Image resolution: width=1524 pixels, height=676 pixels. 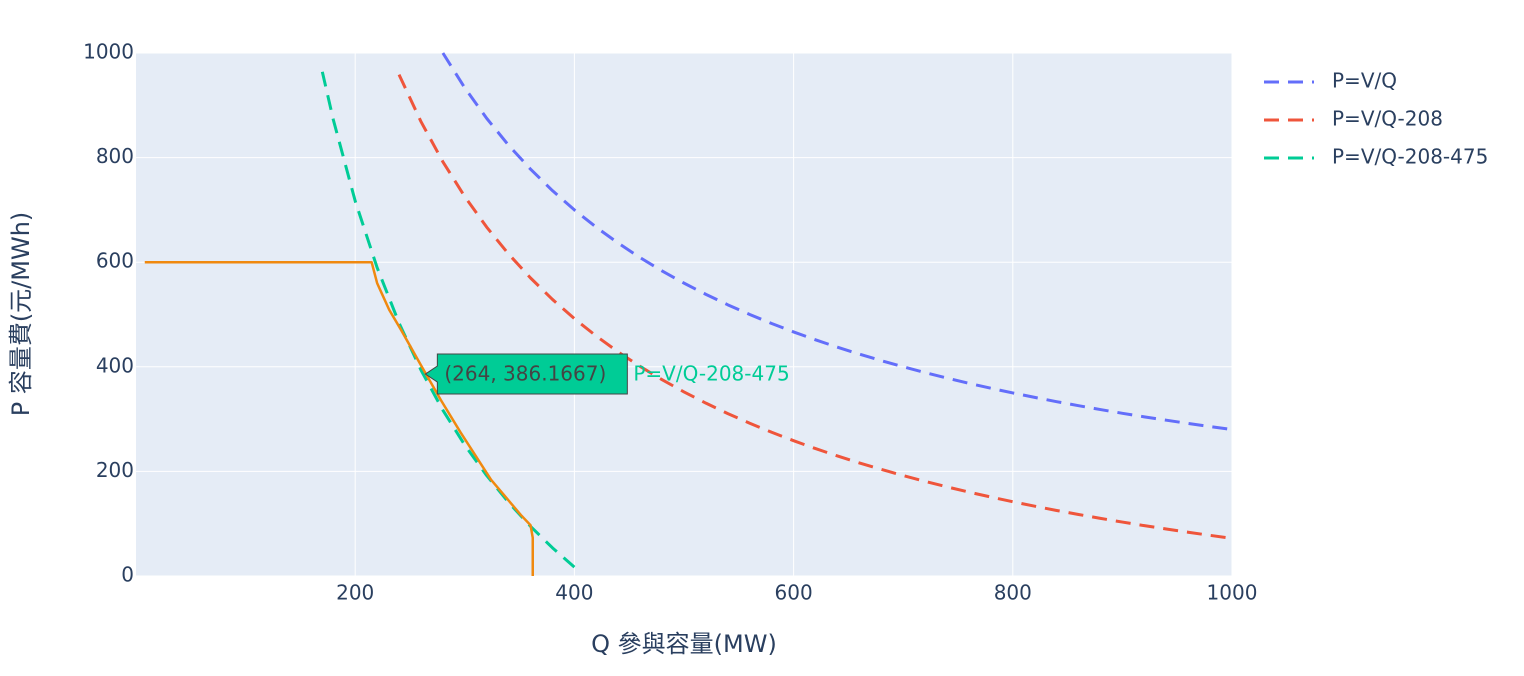 I want to click on legend-label: P=V/Q, so click(x=1364, y=81).